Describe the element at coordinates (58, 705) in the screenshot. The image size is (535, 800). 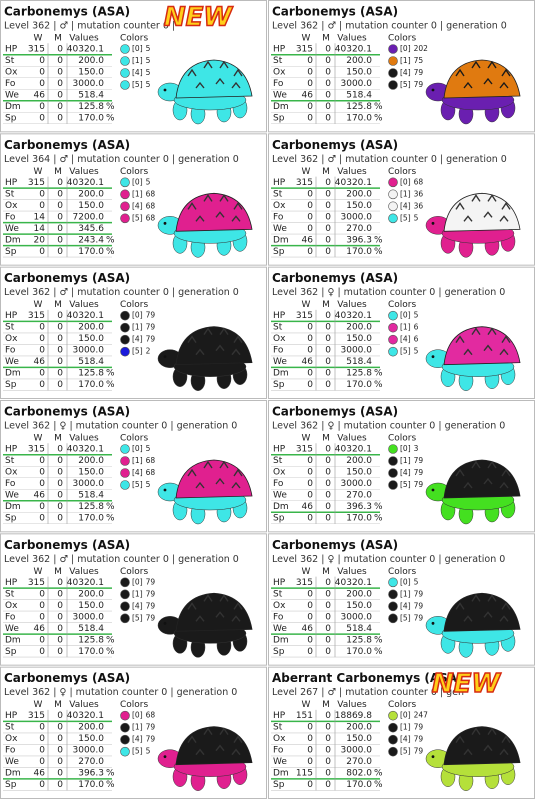
I see `column-header: M` at that location.